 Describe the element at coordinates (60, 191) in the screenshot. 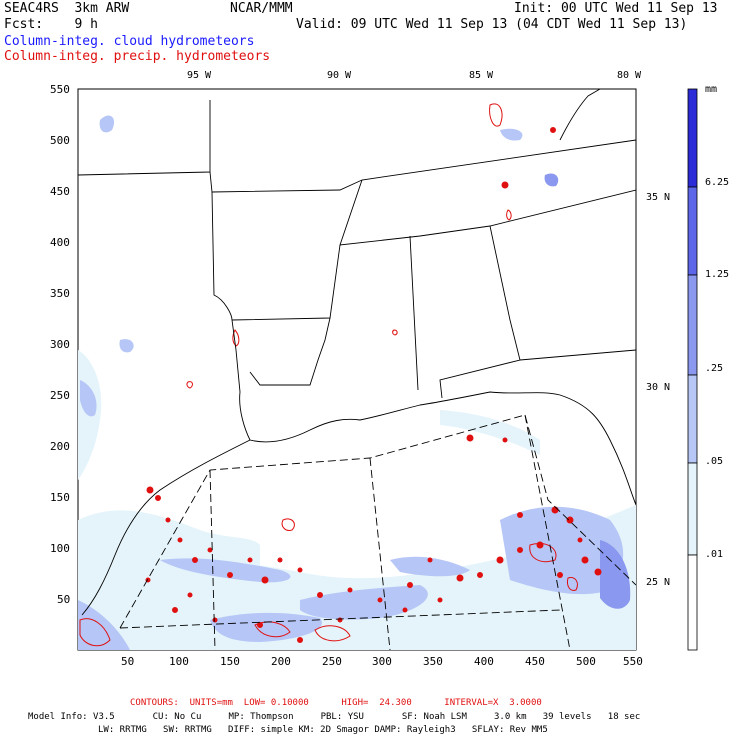

I see `y-tick: 450` at that location.